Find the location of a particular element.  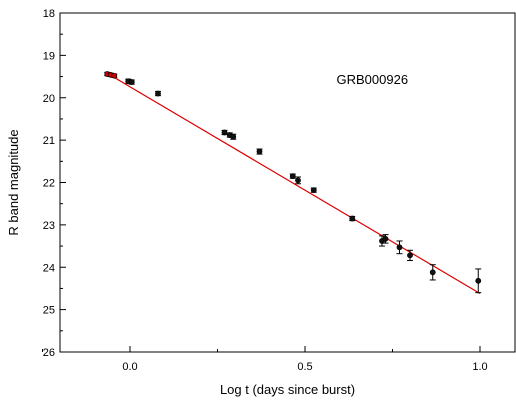

x-tick-label: 0.5 is located at coordinates (304, 367).